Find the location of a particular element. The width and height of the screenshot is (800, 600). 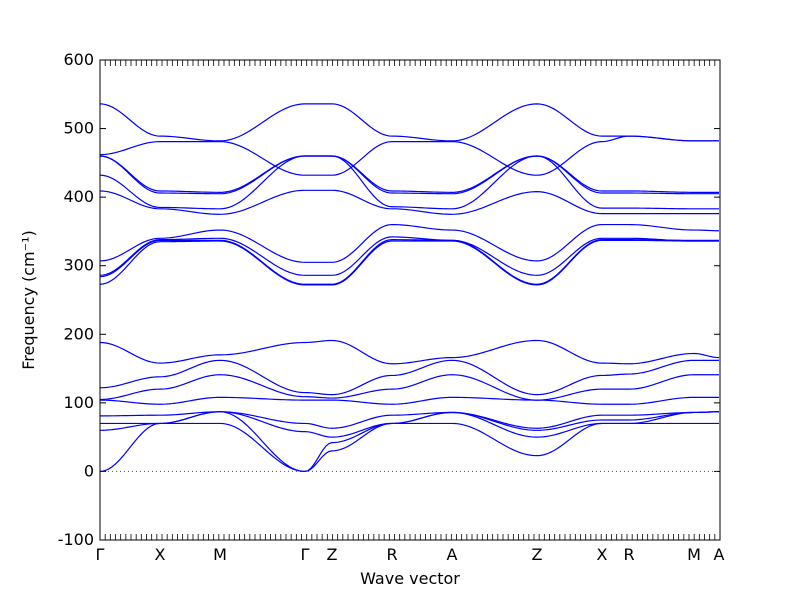

y-tick-label: 300 is located at coordinates (78, 265).